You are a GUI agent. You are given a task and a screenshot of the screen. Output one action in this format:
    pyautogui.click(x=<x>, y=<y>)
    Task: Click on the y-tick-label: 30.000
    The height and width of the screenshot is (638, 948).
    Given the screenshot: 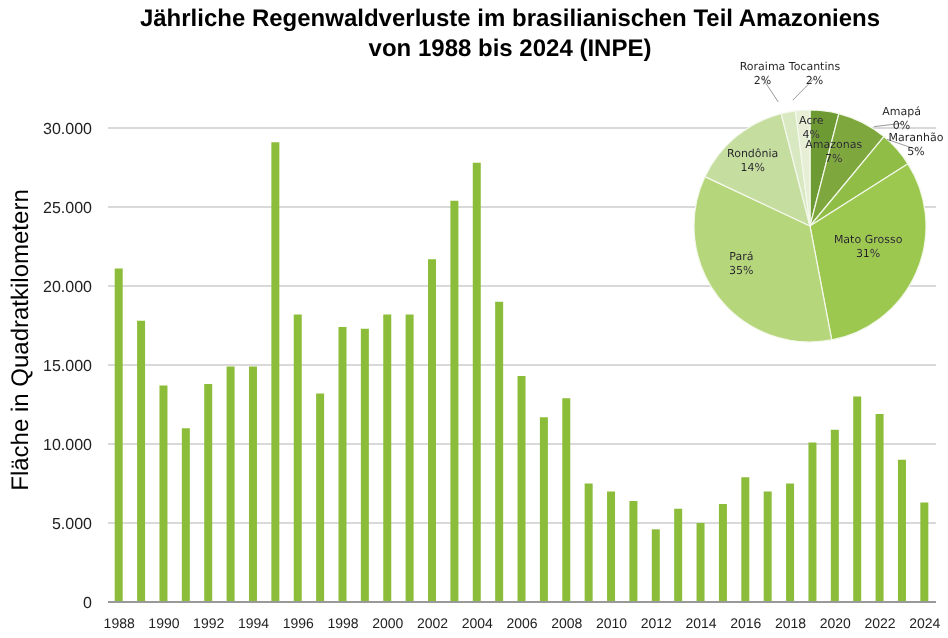 What is the action you would take?
    pyautogui.click(x=68, y=128)
    